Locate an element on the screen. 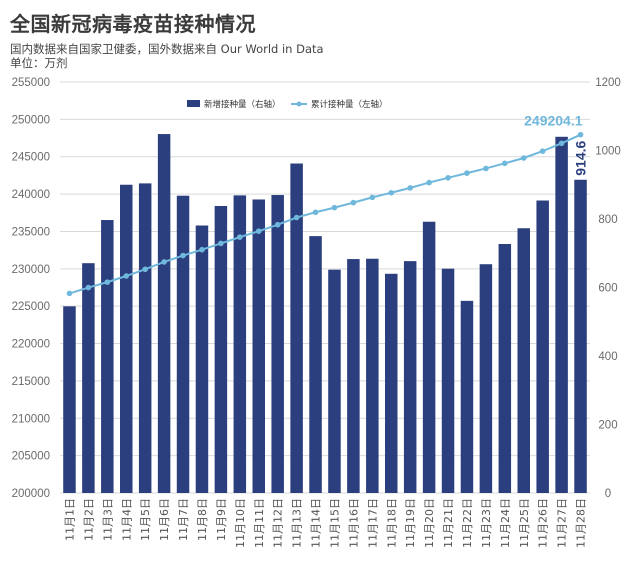  left-axis-tick: 215000 is located at coordinates (31, 382).